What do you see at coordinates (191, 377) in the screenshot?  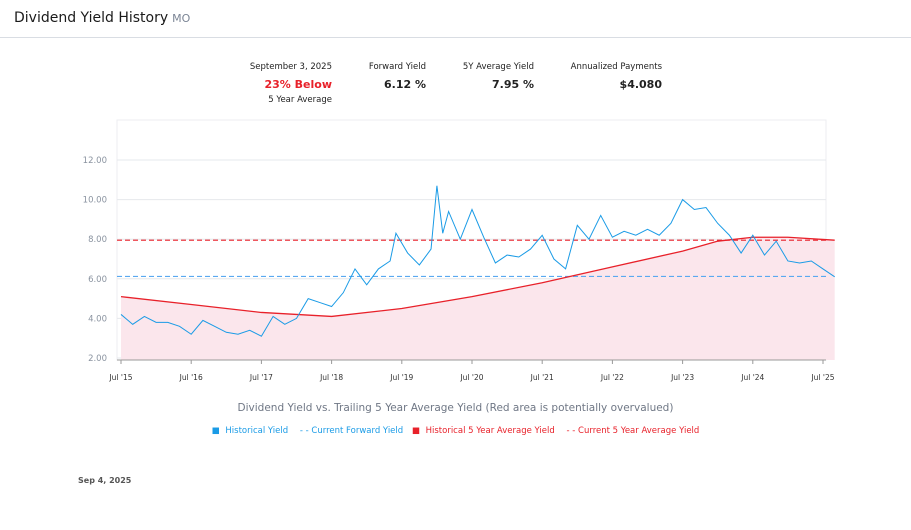 I see `x-tick-label: Jul '16` at bounding box center [191, 377].